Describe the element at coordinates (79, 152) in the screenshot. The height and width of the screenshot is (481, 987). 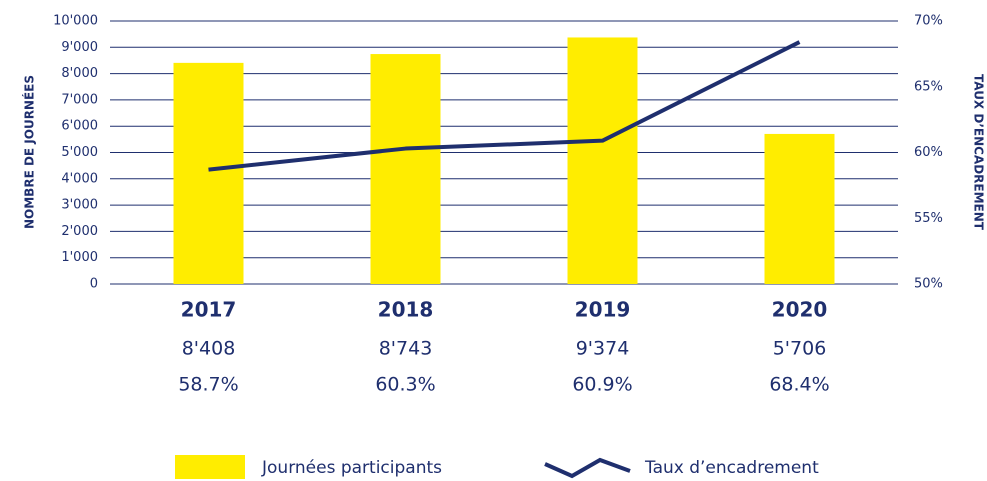
I see `y-tick-label: 5'000` at that location.